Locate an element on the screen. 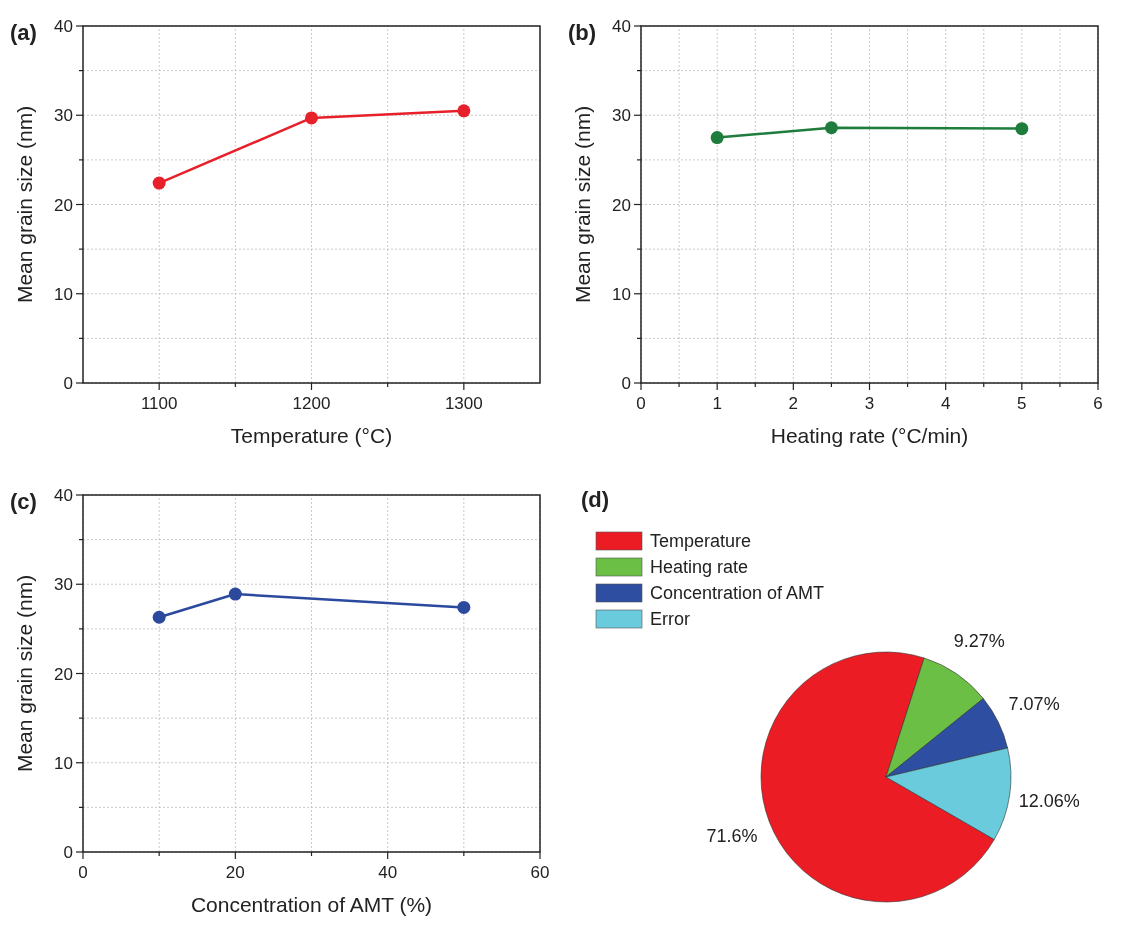 The image size is (1125, 951). x-tick-label: 5 is located at coordinates (1022, 403).